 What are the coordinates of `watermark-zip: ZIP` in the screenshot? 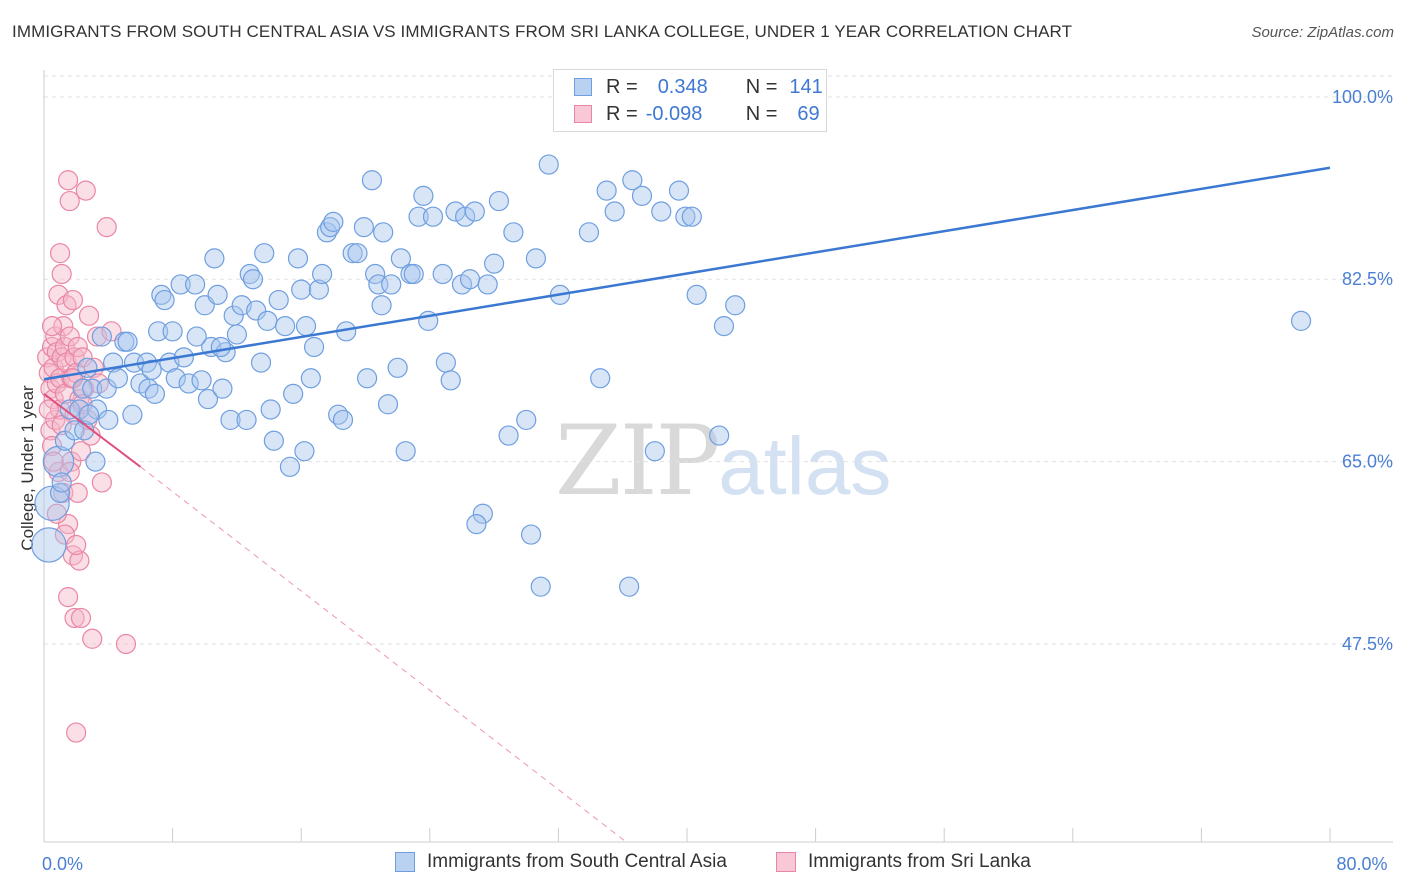 It's located at (637, 461).